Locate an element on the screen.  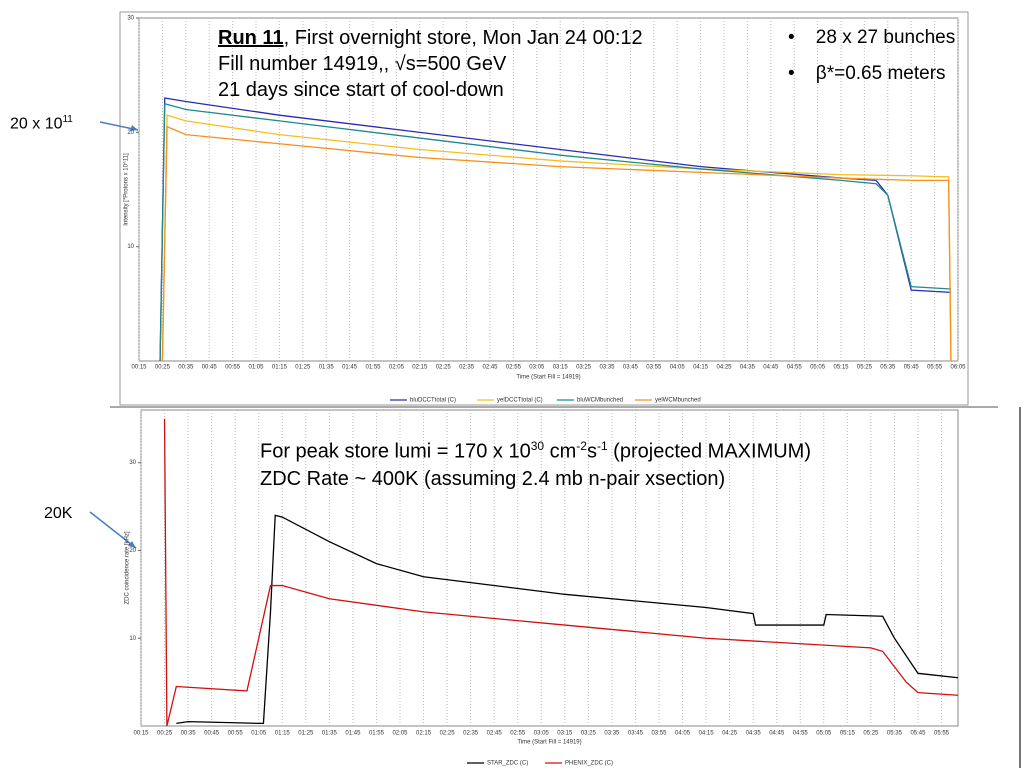
bullet-text: 28 x 27 bunches is located at coordinates (885, 37).